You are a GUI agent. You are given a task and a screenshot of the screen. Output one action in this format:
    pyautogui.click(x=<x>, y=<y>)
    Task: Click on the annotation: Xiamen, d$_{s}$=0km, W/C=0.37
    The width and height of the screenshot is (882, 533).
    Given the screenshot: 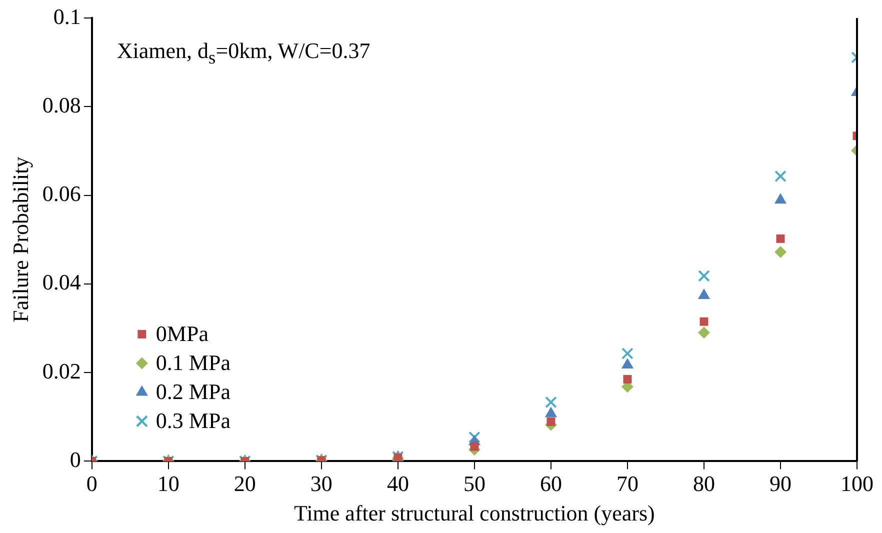 What is the action you would take?
    pyautogui.click(x=243, y=53)
    